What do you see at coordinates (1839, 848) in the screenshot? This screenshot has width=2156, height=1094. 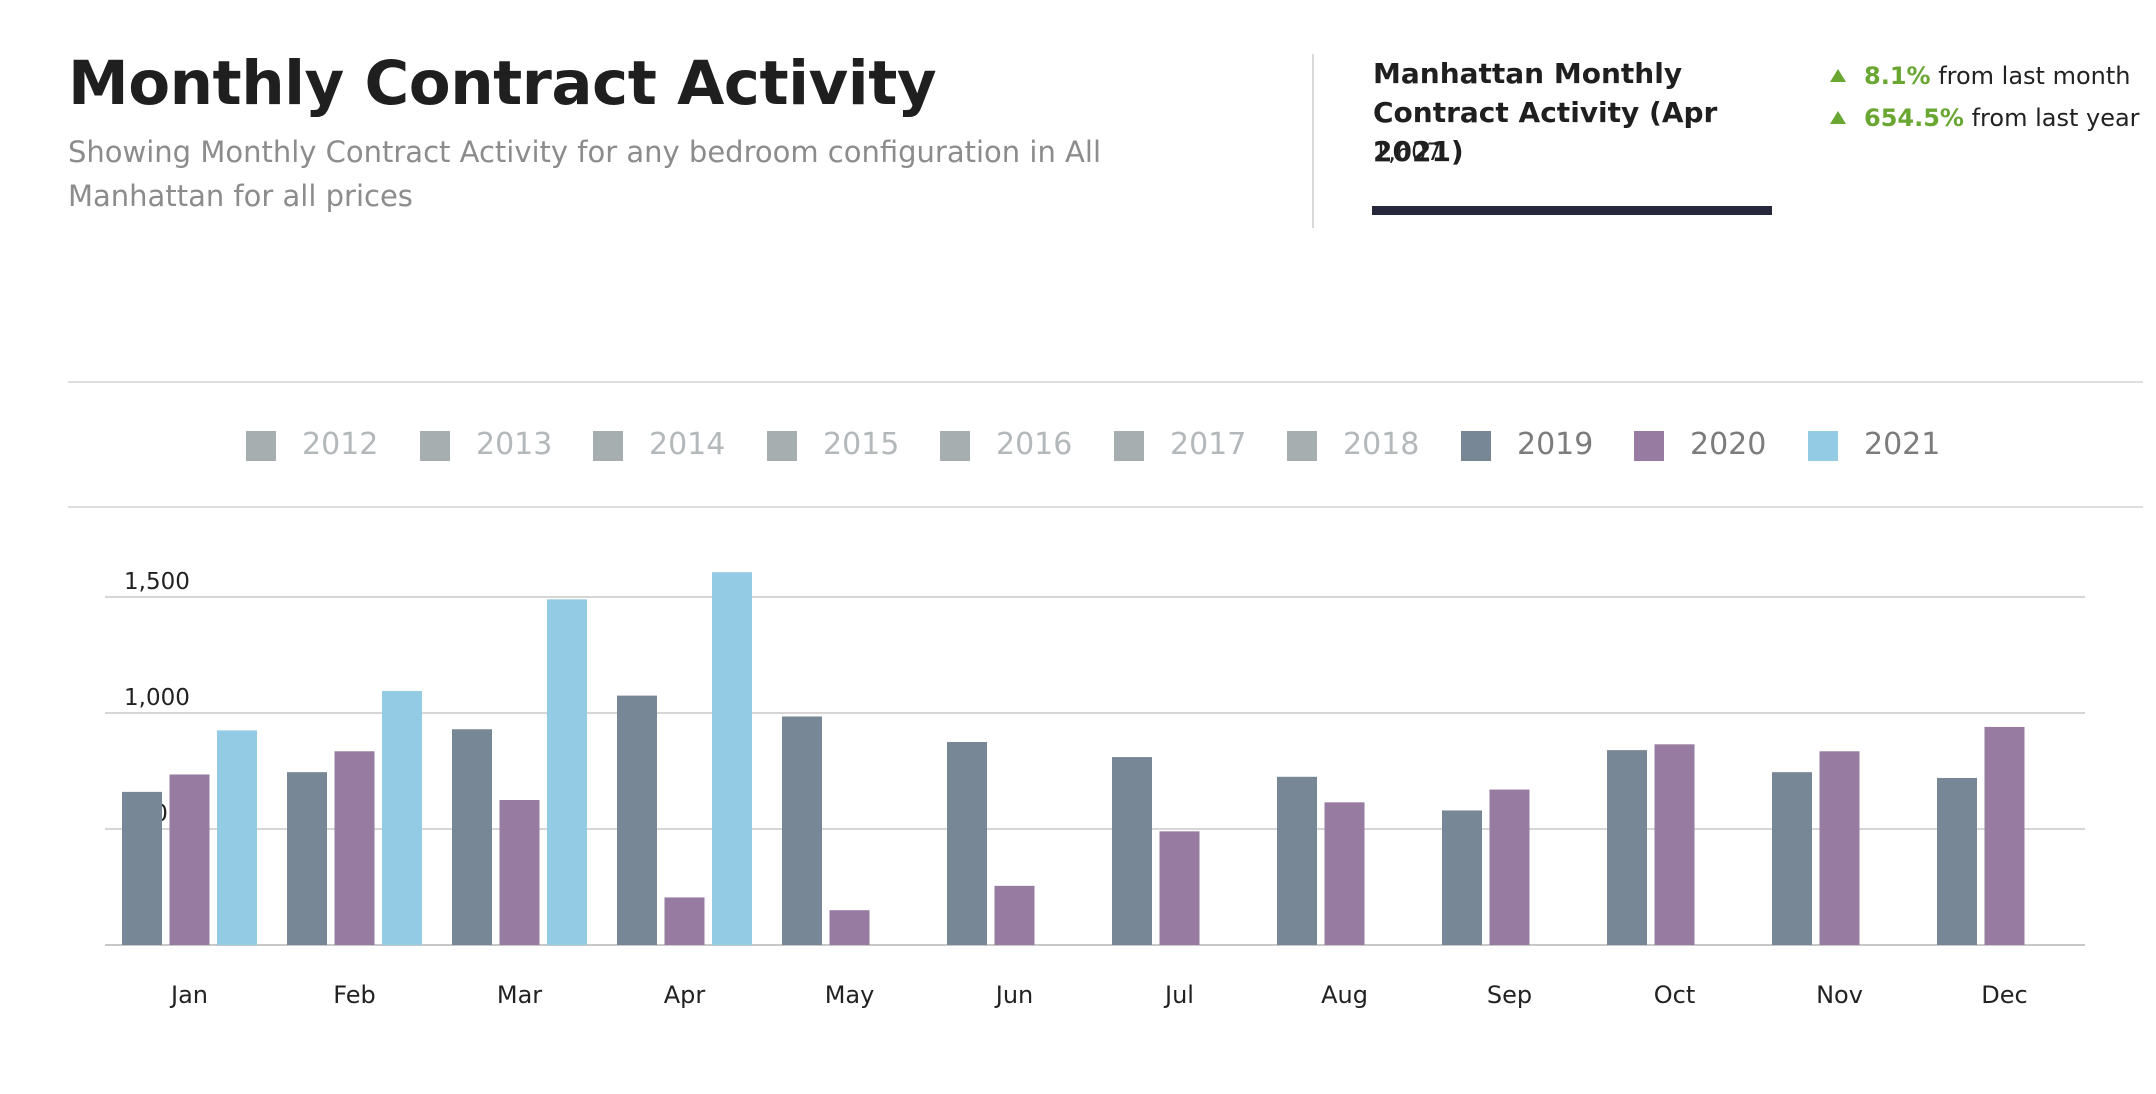 I see `bar-2020-nov` at bounding box center [1839, 848].